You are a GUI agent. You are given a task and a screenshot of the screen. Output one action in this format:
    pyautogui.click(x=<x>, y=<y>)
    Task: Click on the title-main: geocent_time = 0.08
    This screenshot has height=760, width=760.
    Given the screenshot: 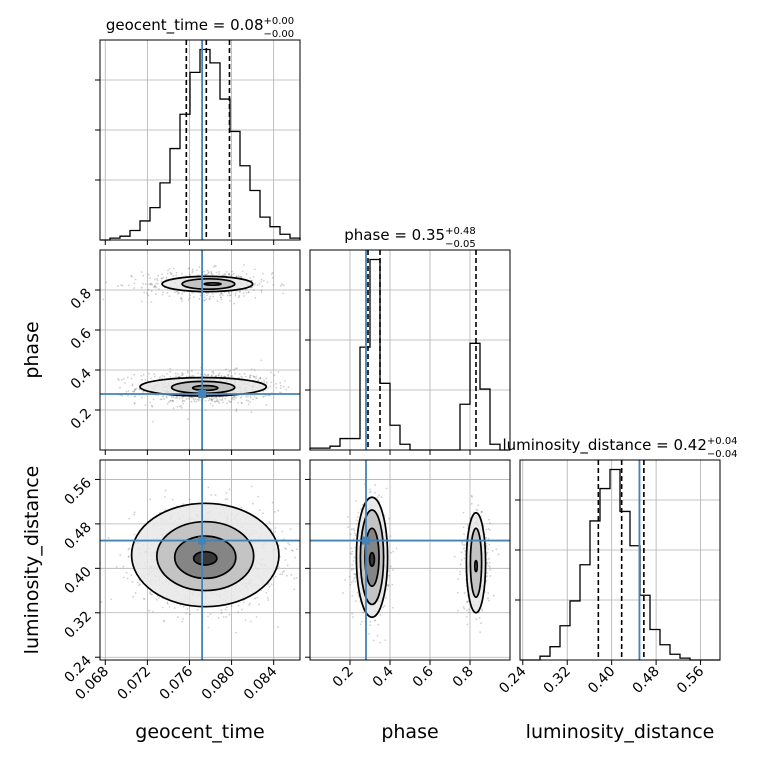 What is the action you would take?
    pyautogui.click(x=185, y=25)
    